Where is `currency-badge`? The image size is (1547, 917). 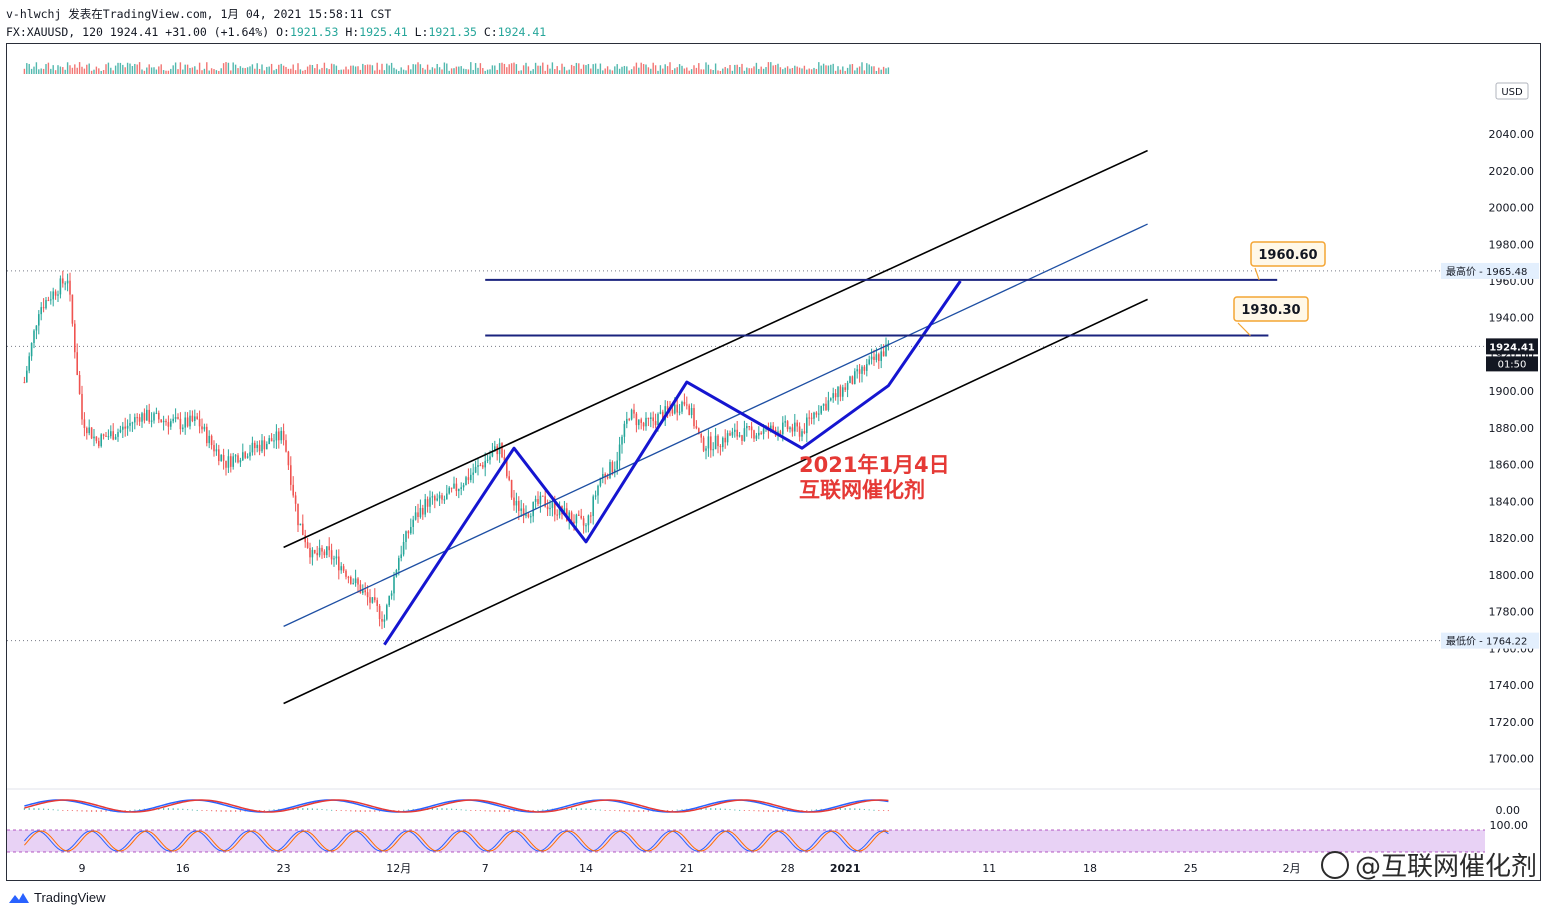
currency-badge is located at coordinates (1512, 91).